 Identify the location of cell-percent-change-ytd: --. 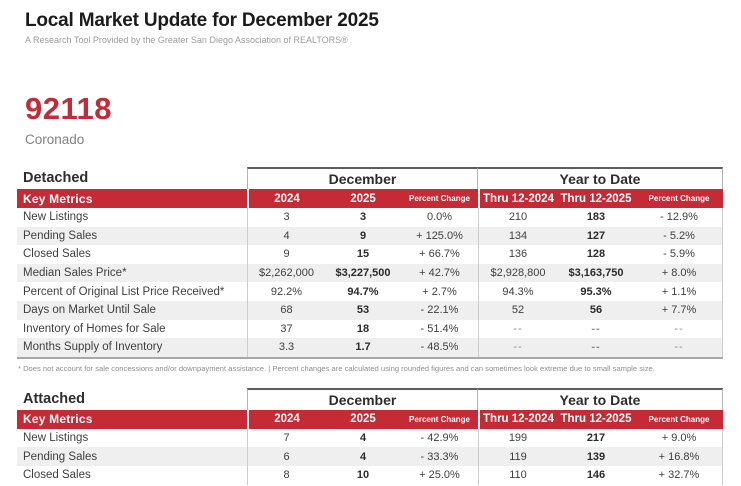
(679, 347).